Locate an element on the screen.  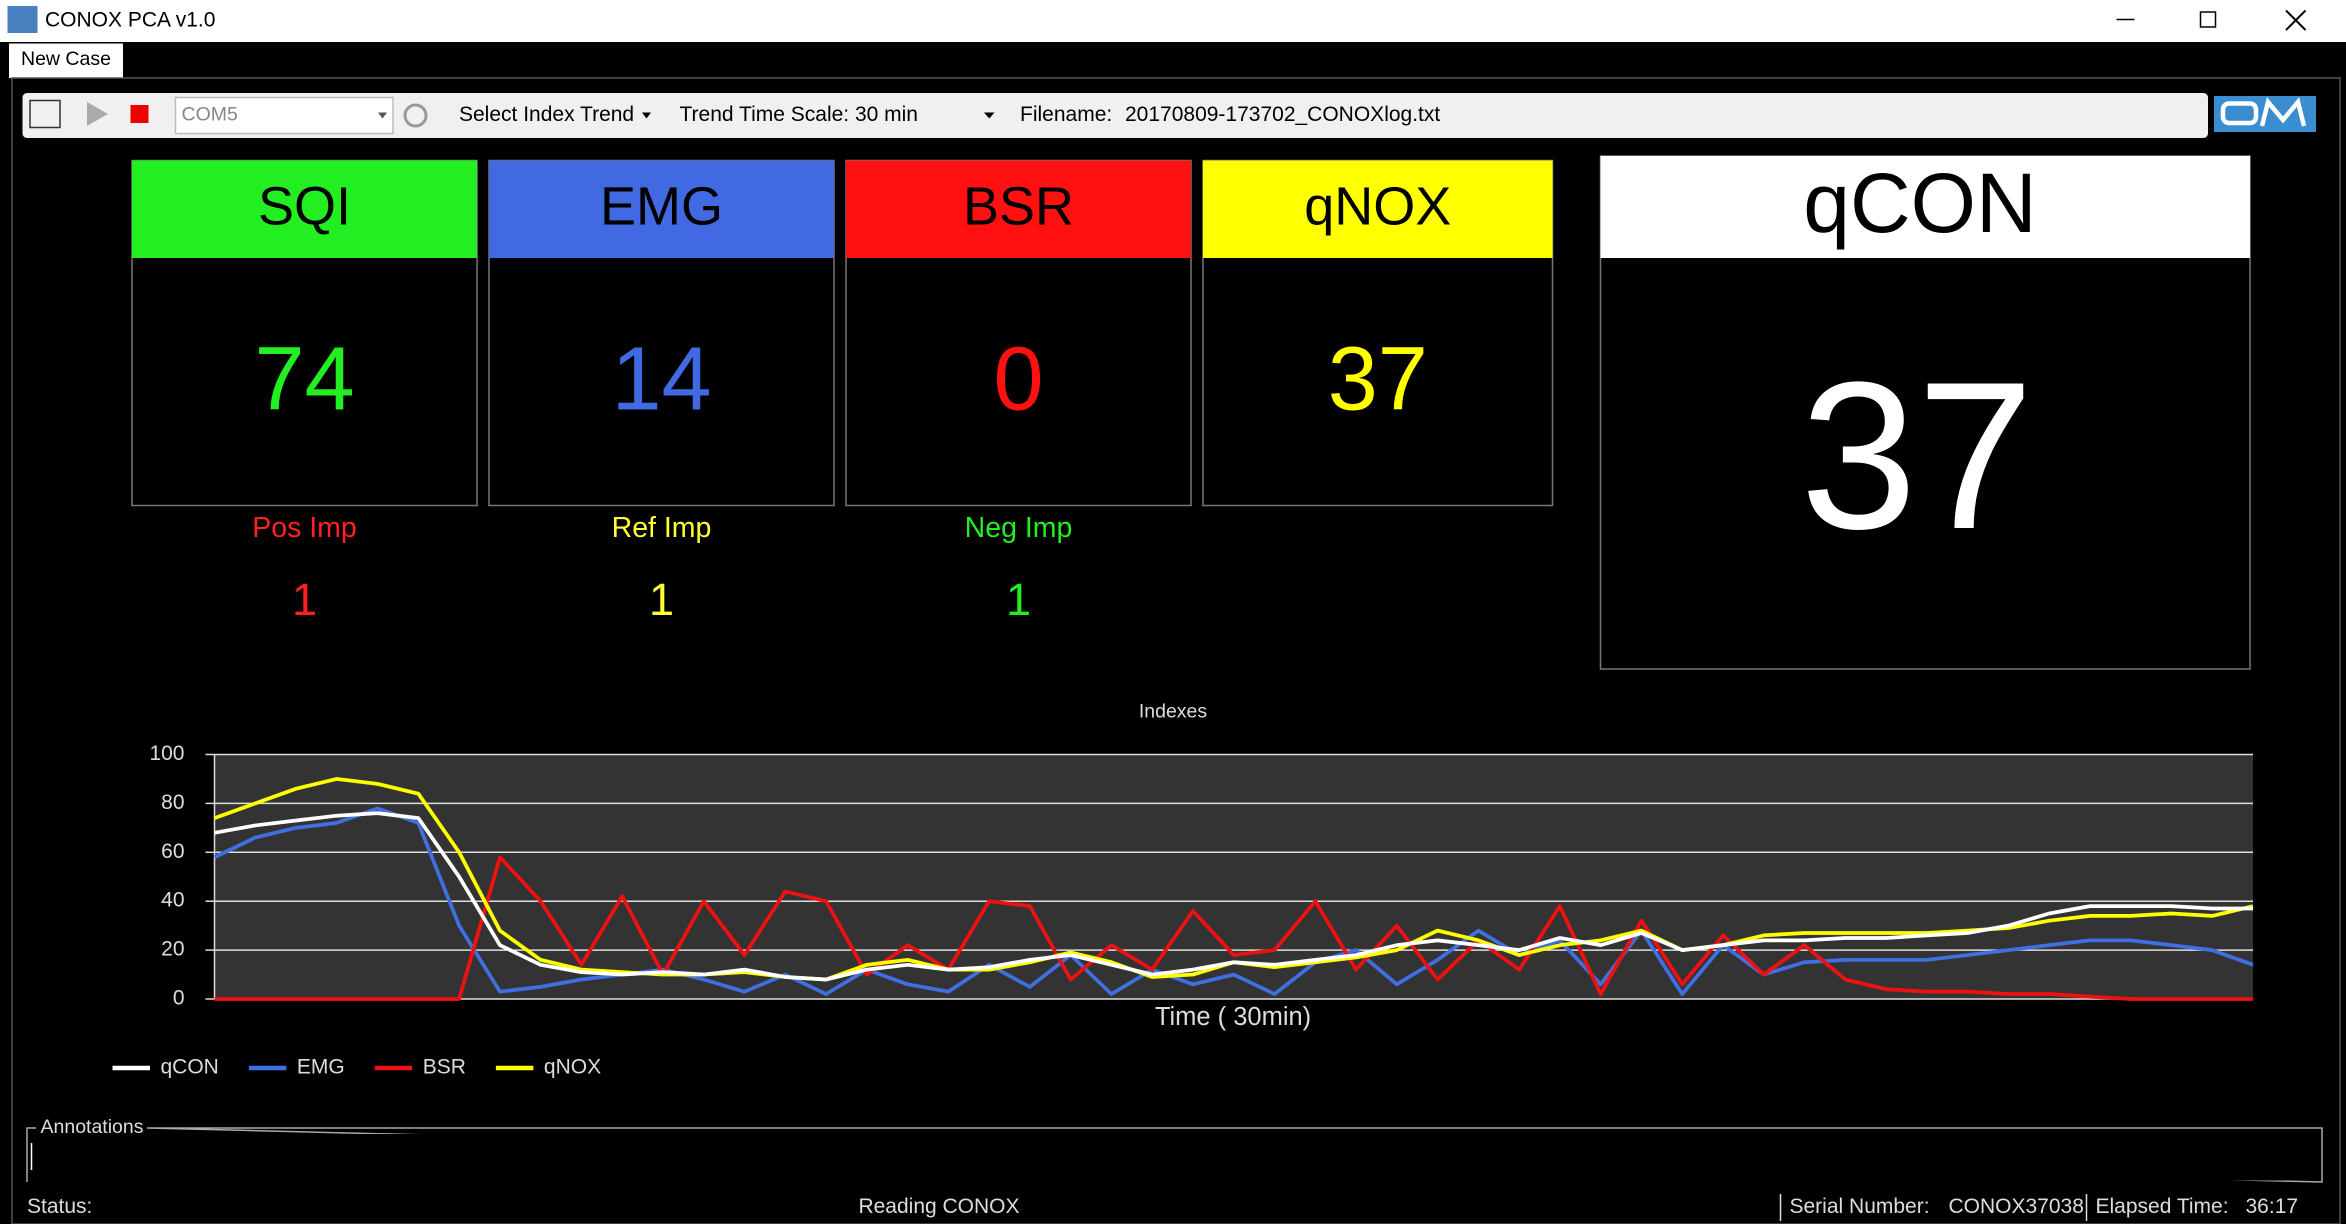
y-tick-label: 20 is located at coordinates (172, 949).